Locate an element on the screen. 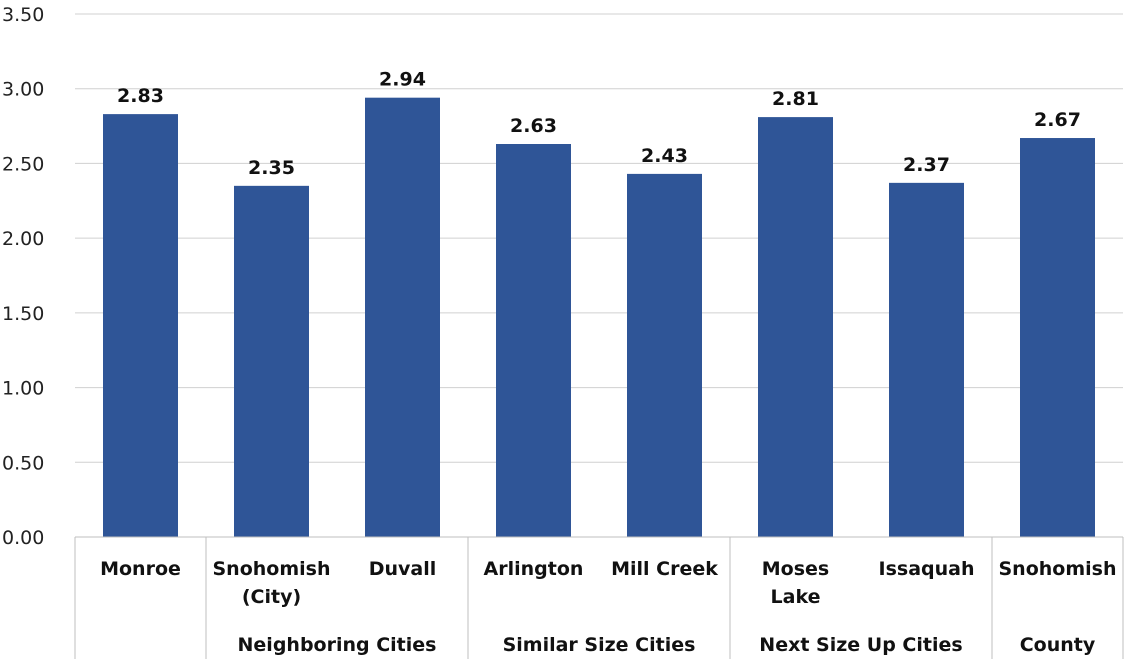  y-tick-label: 2.50 is located at coordinates (23, 164).